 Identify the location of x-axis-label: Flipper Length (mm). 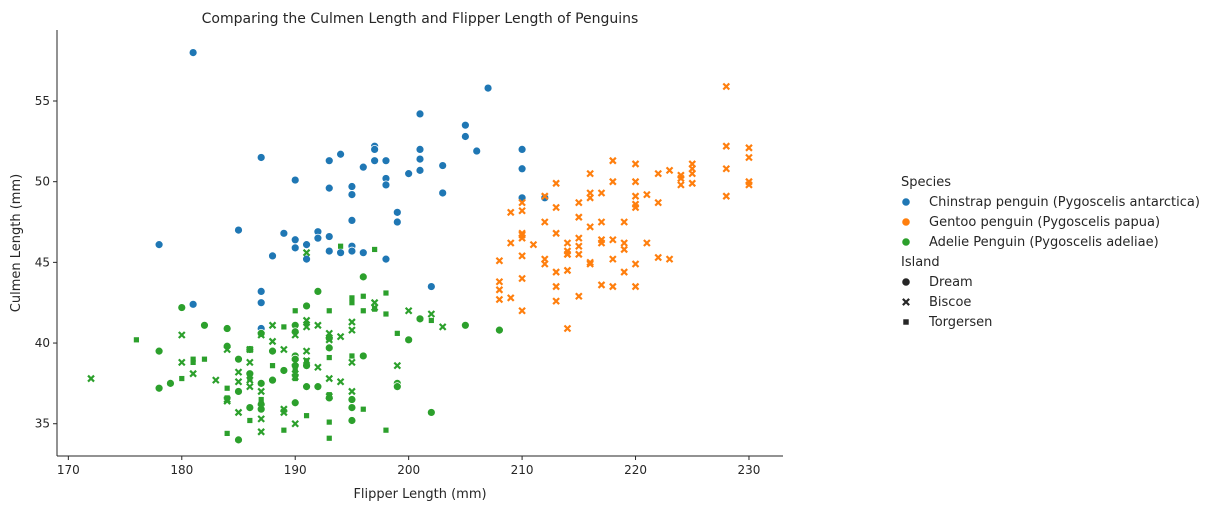
(419, 494).